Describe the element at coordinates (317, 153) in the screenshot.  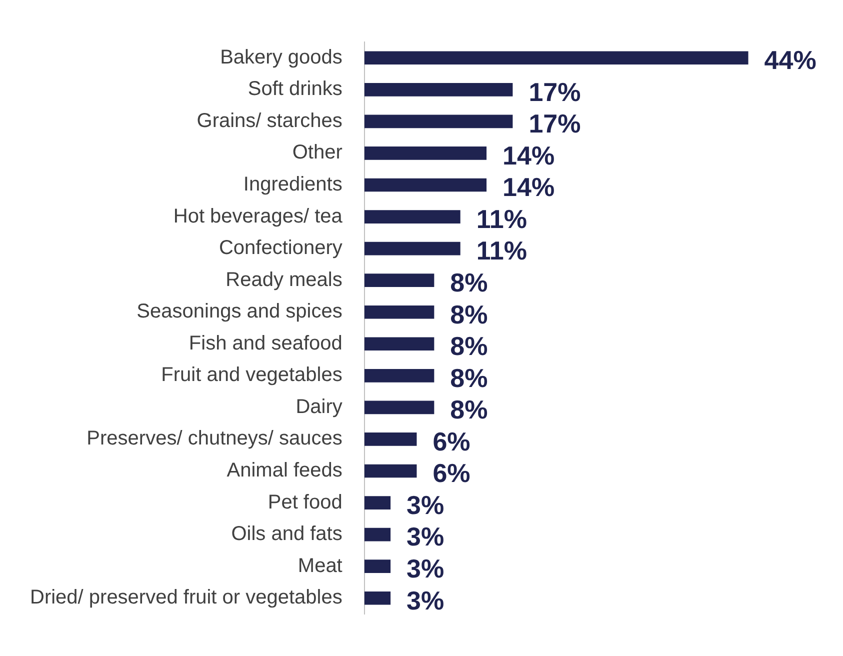
I see `y-tick-label: Other` at that location.